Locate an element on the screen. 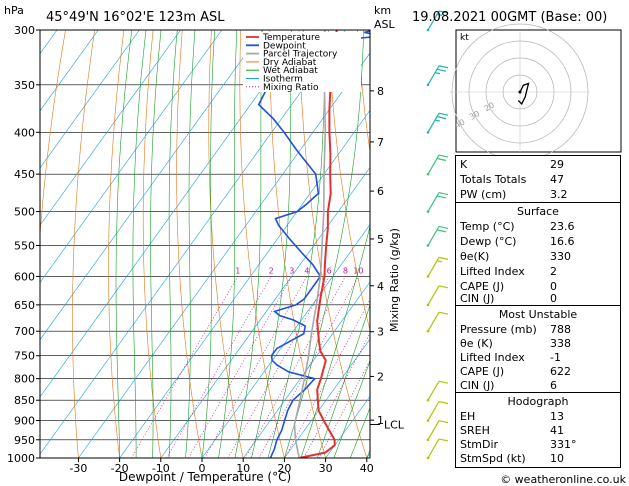  hodograph-ring-label: 40 is located at coordinates (459, 123).